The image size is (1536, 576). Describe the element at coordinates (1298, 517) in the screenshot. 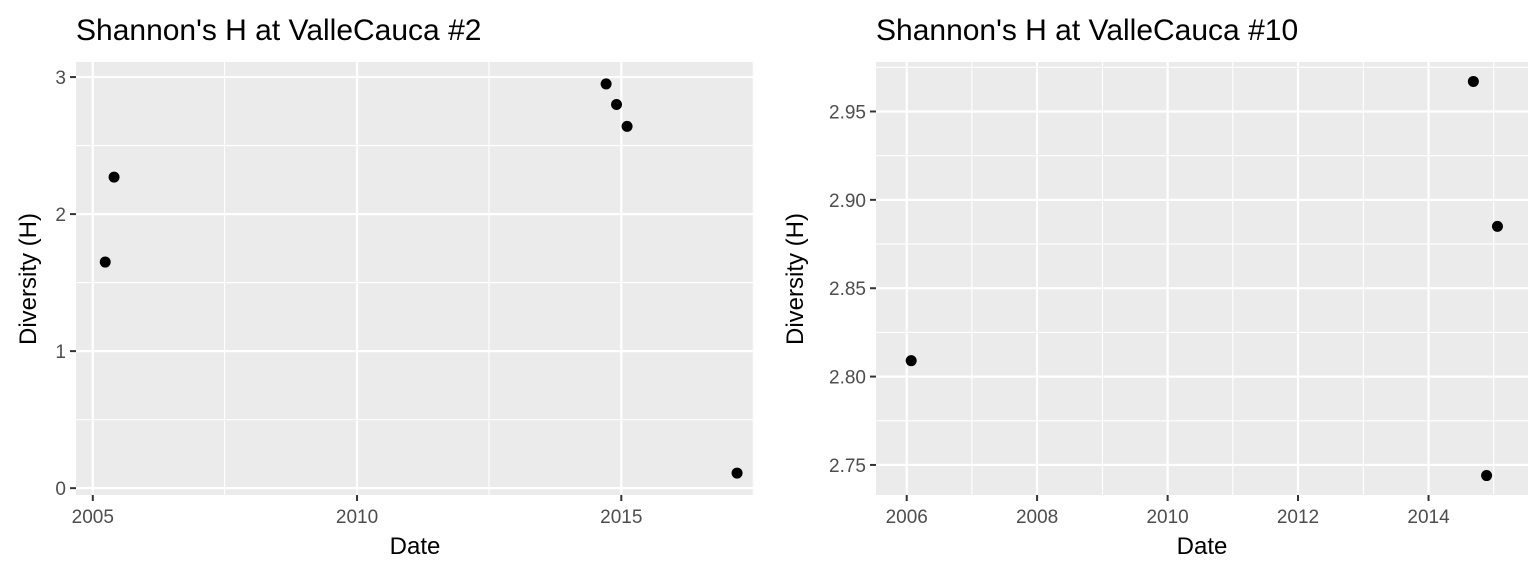

I see `x-tick-label: 2012` at that location.